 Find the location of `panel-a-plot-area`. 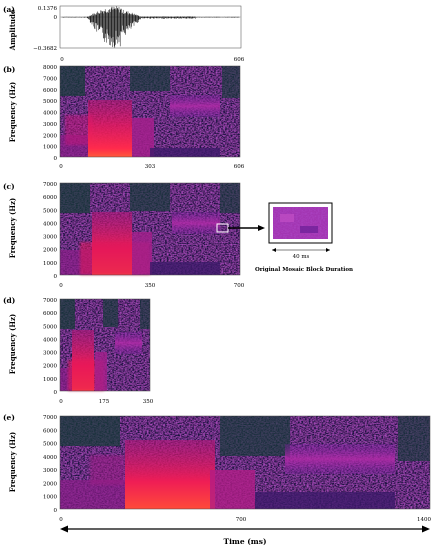

panel-a-plot-area is located at coordinates (150, 27).